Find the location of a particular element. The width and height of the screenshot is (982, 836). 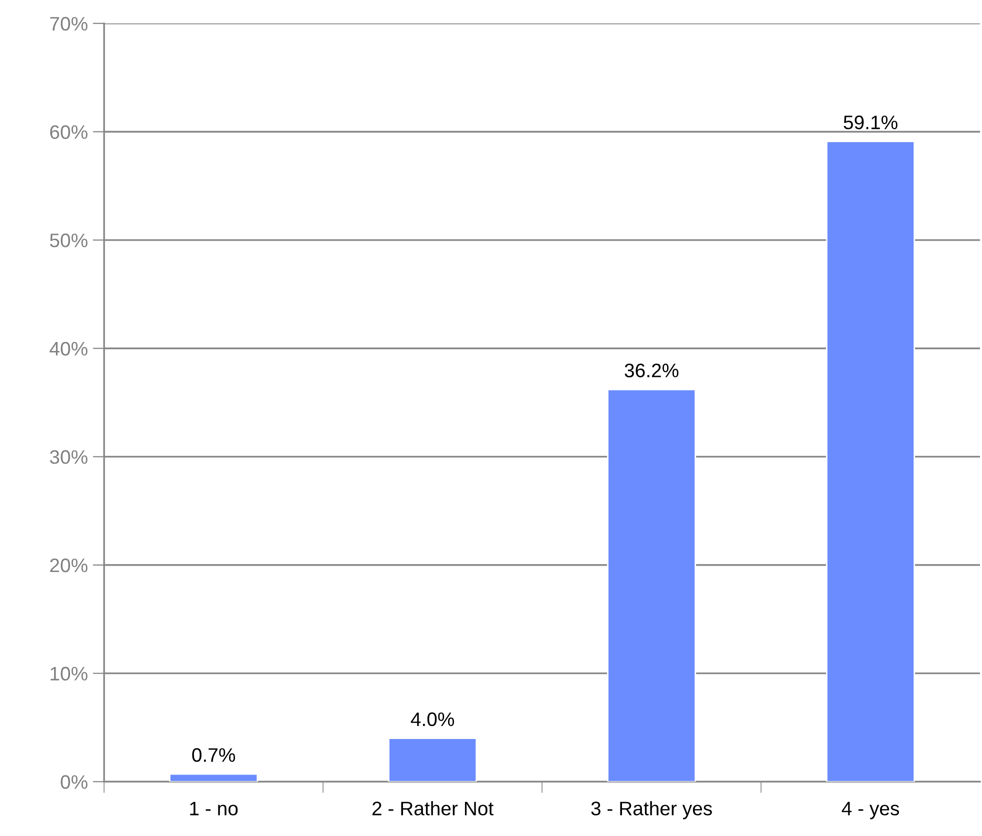

data-label: 0.7% is located at coordinates (214, 755).